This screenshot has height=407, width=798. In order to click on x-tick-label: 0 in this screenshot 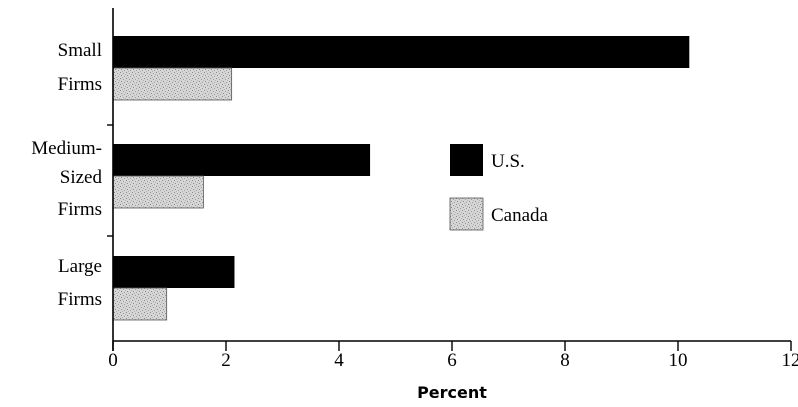, I will do `click(113, 360)`.